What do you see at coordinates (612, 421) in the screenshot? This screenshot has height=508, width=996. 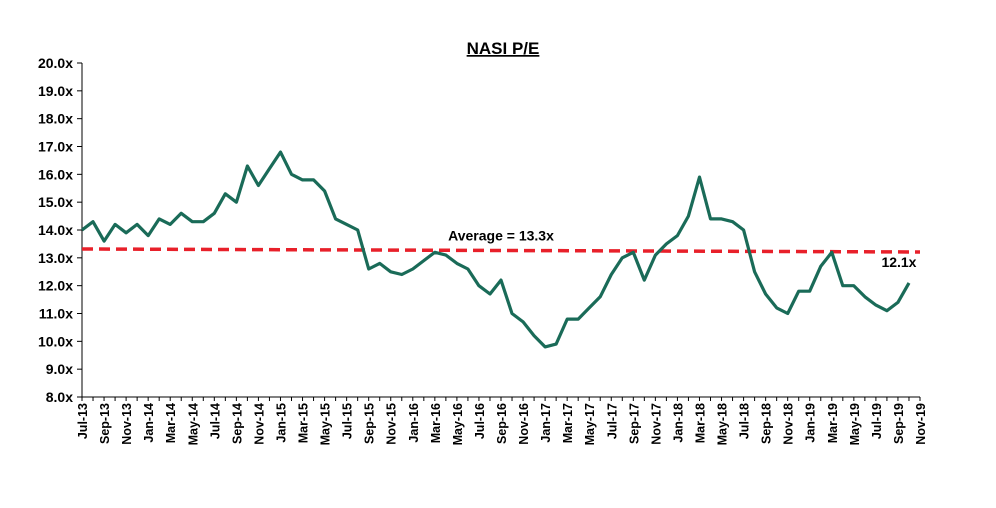 I see `x-tick-label: Jul-17` at bounding box center [612, 421].